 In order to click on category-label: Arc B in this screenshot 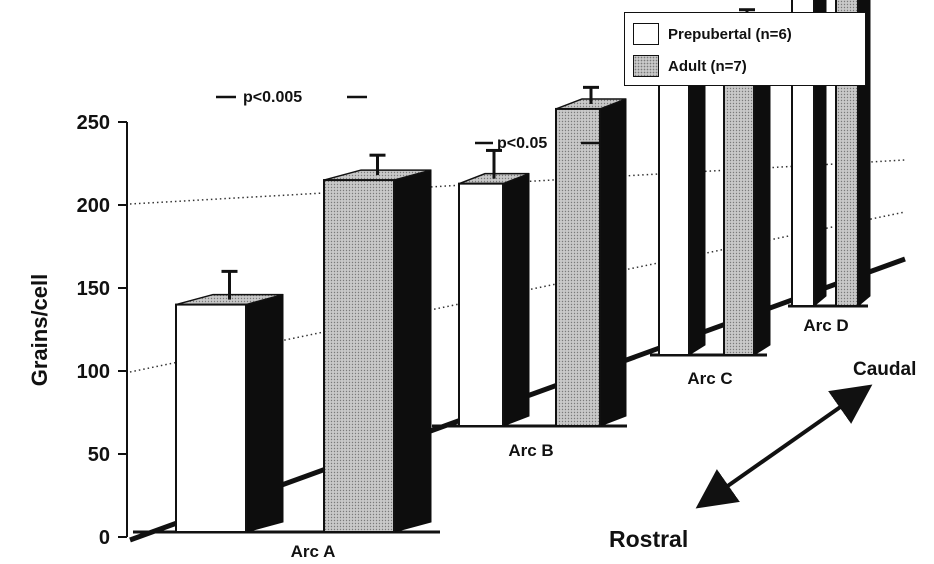, I will do `click(530, 450)`.